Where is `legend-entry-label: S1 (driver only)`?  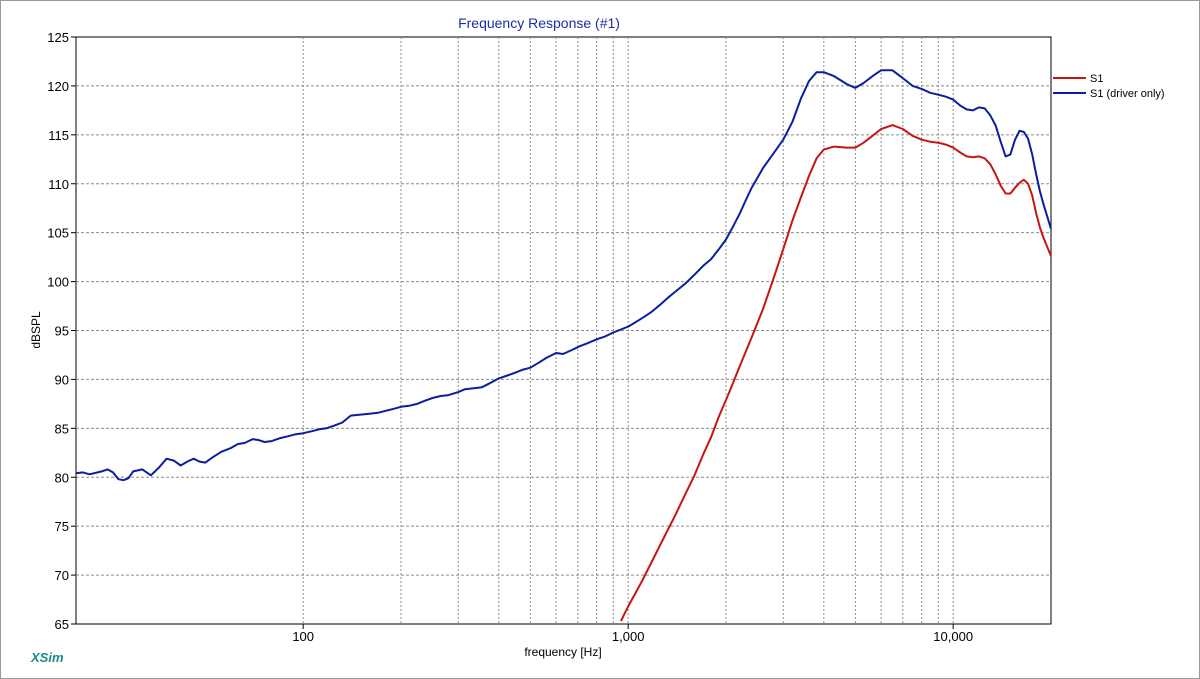 legend-entry-label: S1 (driver only) is located at coordinates (1127, 94).